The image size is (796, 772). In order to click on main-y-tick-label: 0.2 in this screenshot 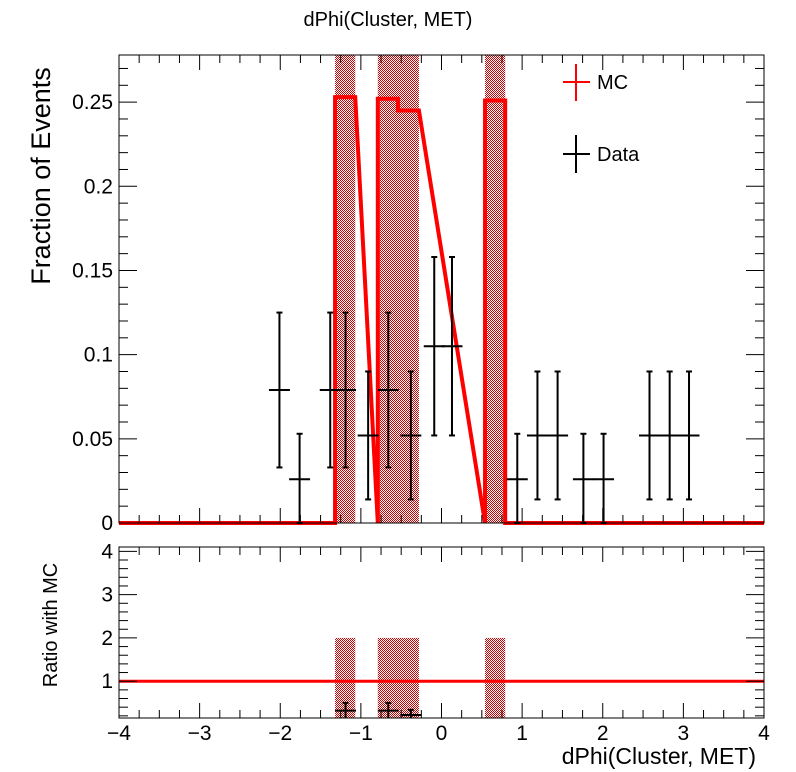, I will do `click(98, 186)`.